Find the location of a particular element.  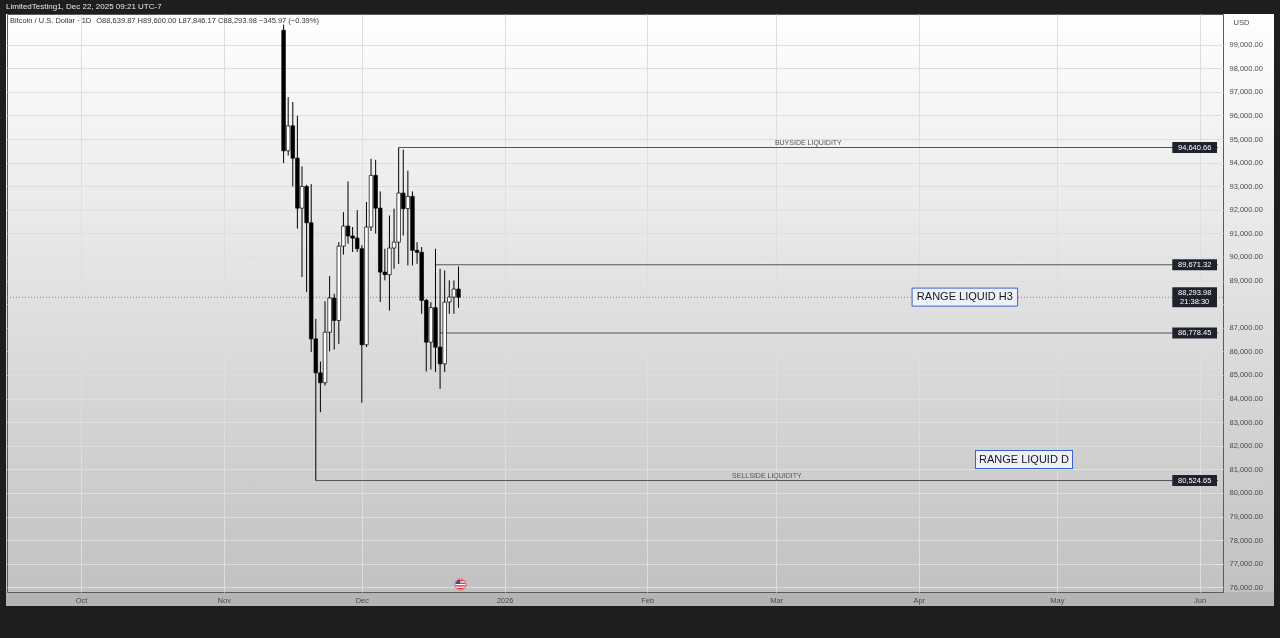

text: LimitedTesting1, Dec 22, 2025 09:21 UTC-7 is located at coordinates (84, 6).